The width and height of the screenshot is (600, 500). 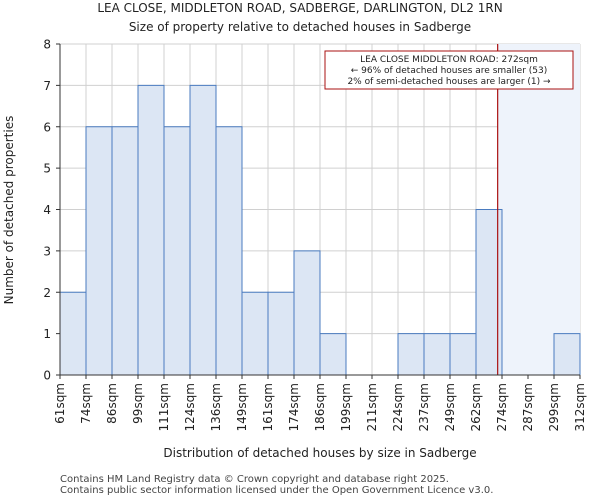 I want to click on x-tick-label: 136sqm, so click(x=216, y=407).